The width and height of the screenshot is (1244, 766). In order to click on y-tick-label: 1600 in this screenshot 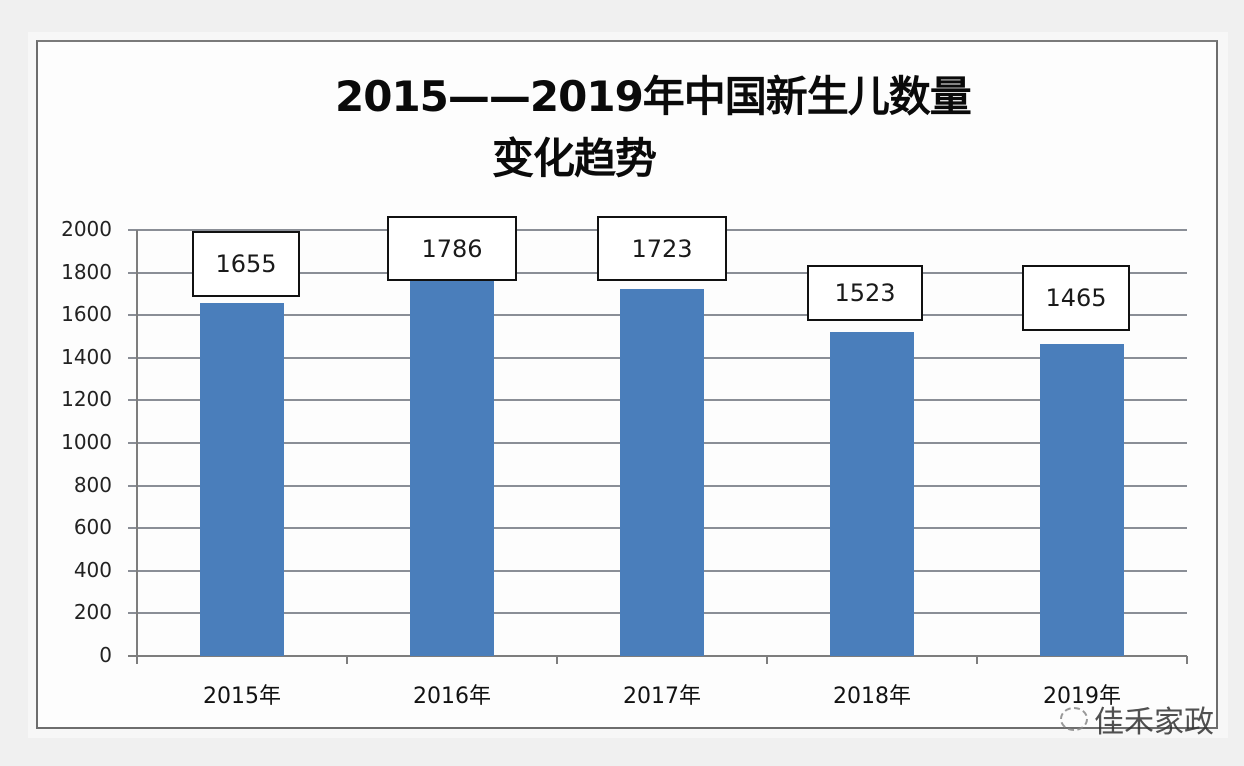, I will do `click(86, 314)`.